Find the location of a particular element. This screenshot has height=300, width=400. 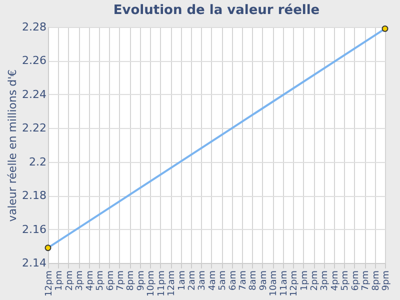

x-tick-label: 1am is located at coordinates (182, 280).